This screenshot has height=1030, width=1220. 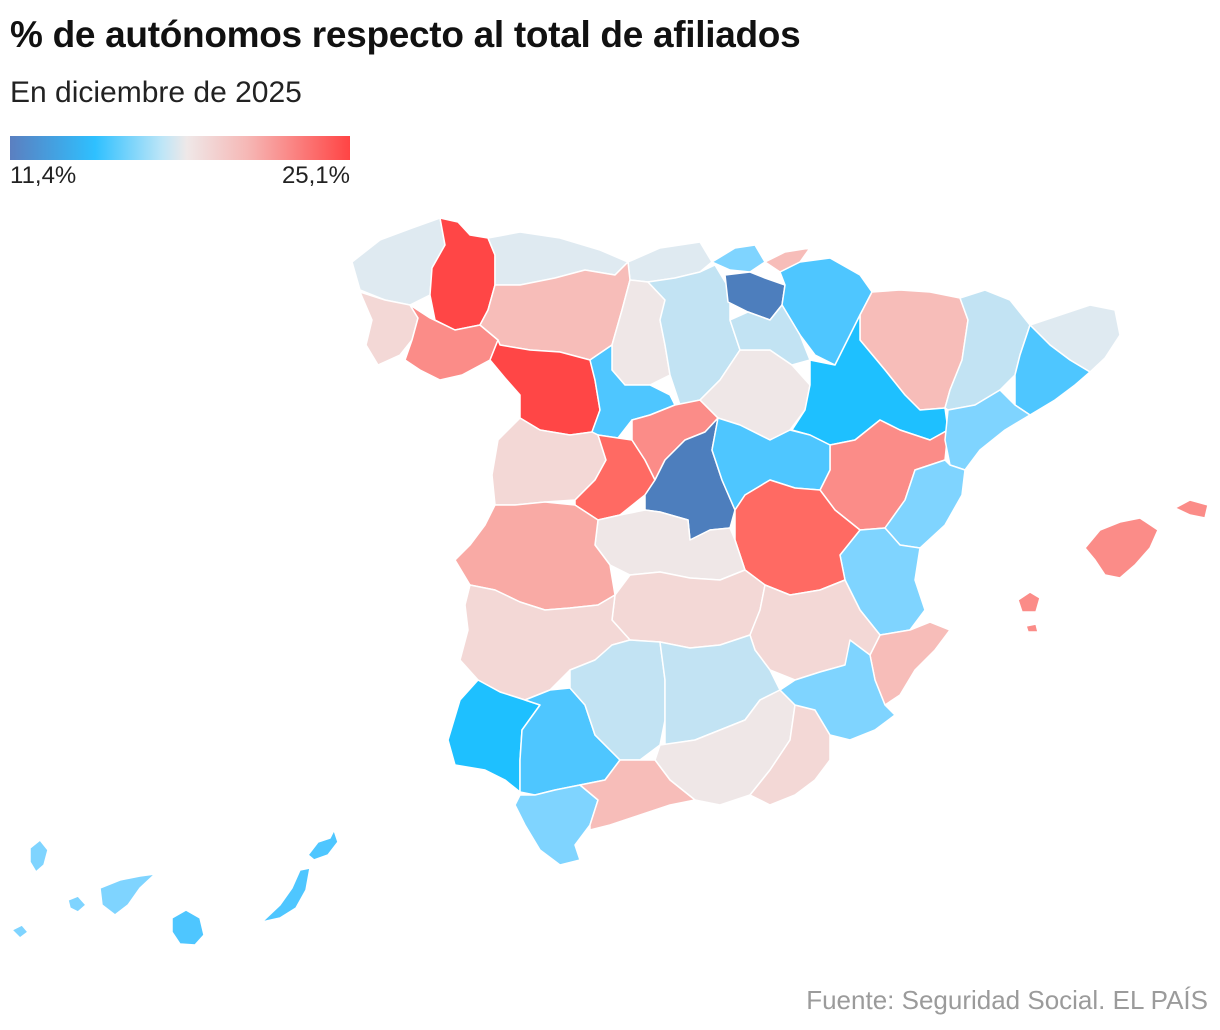 I want to click on legend-max-label: 25,1%, so click(x=315, y=175).